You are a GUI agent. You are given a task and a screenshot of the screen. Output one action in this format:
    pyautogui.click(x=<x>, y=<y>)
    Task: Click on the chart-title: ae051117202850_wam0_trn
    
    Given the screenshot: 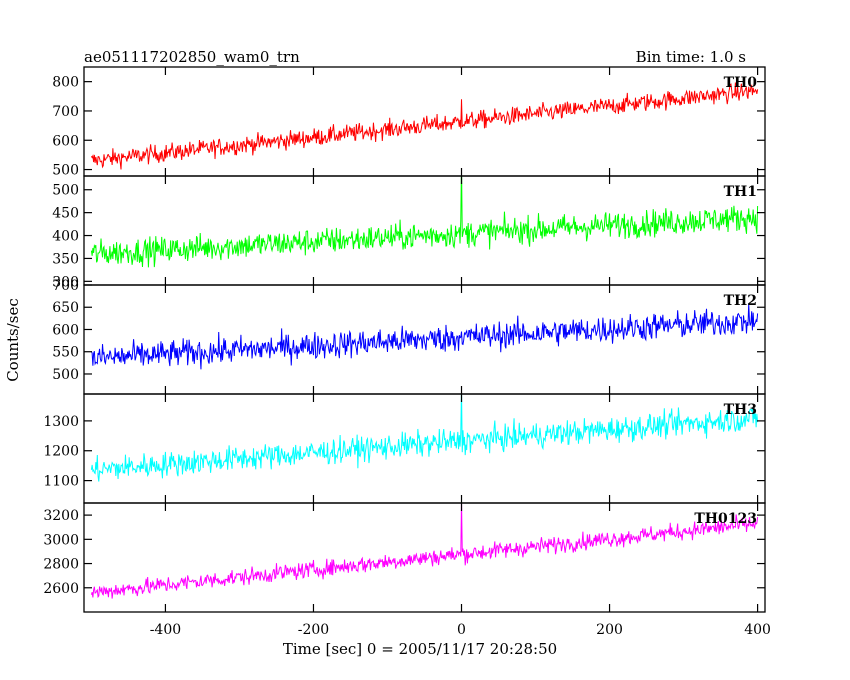 What is the action you would take?
    pyautogui.click(x=192, y=57)
    